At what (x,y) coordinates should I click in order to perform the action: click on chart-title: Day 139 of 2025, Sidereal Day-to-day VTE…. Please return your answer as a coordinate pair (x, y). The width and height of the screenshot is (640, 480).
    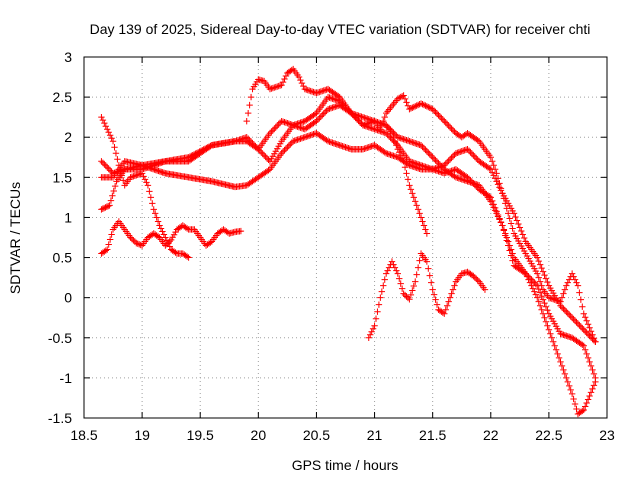
    Looking at the image, I should click on (340, 29).